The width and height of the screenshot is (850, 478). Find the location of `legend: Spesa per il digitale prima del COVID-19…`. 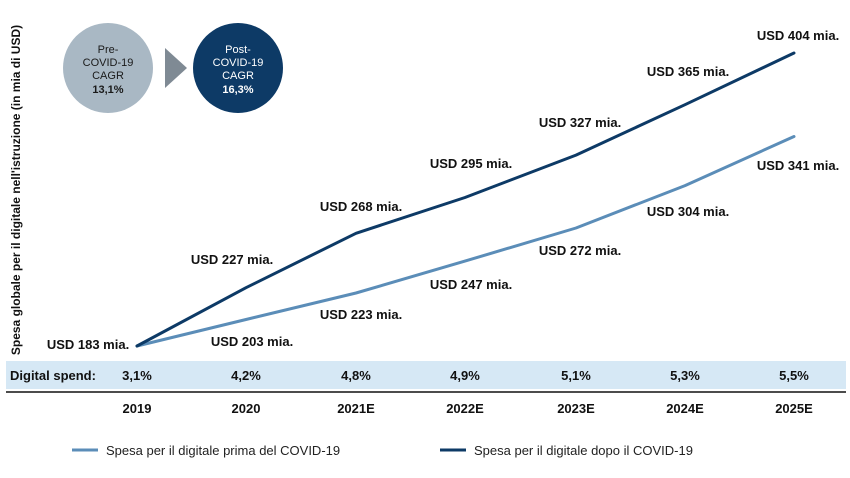

legend: Spesa per il digitale prima del COVID-19… is located at coordinates (382, 450).